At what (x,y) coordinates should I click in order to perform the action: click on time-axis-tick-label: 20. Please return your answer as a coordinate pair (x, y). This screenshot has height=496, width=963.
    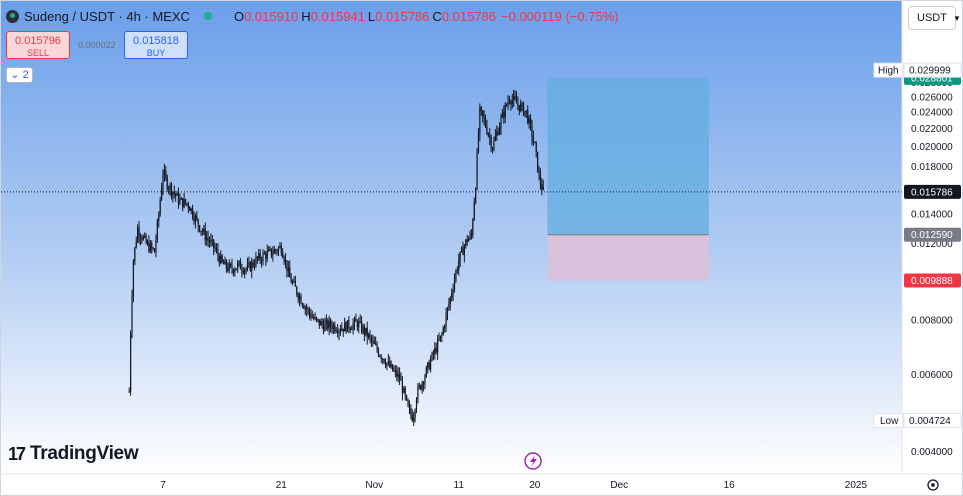
    Looking at the image, I should click on (535, 485).